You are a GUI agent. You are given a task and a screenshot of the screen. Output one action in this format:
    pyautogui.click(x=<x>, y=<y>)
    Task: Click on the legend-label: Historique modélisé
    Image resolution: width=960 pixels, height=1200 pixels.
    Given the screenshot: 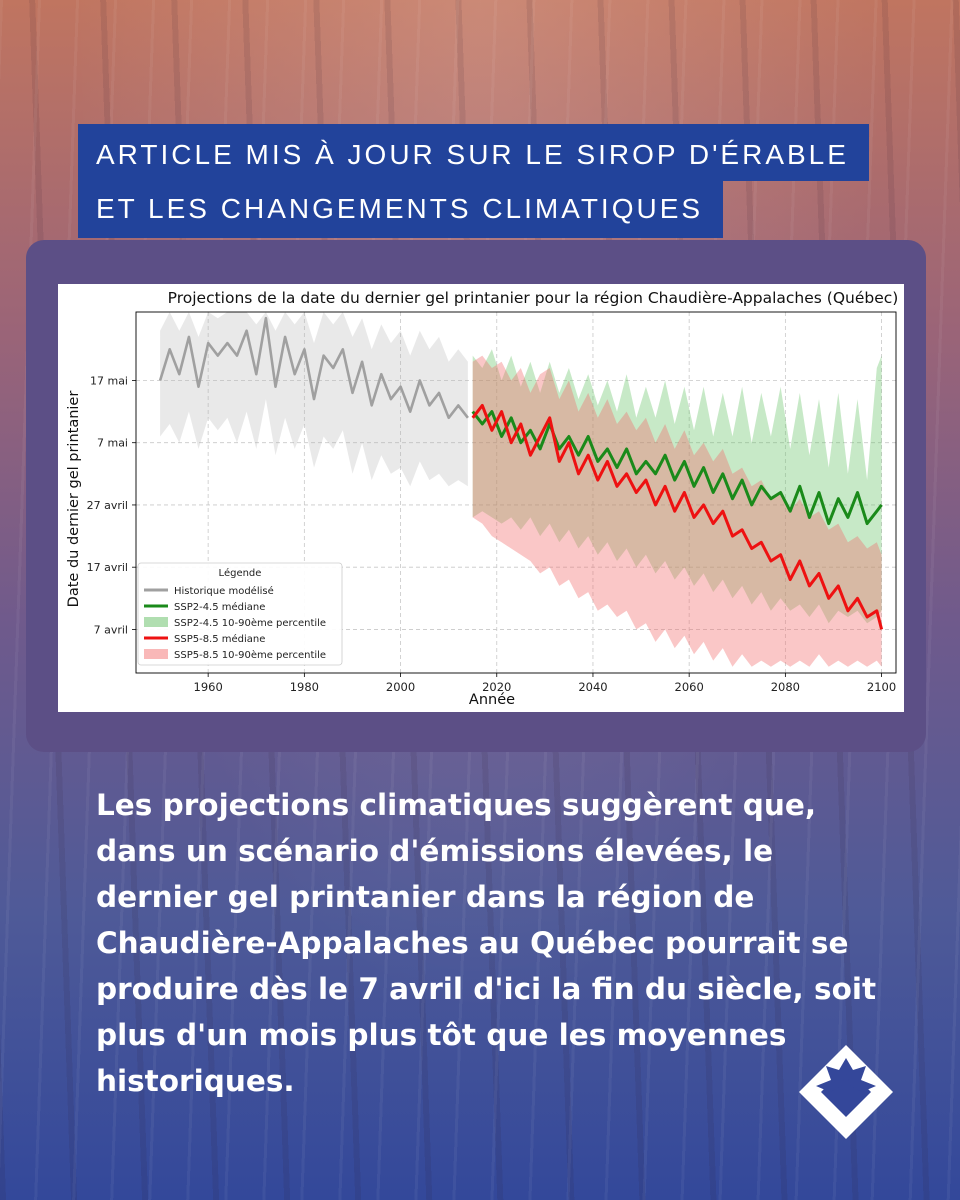 What is the action you would take?
    pyautogui.click(x=224, y=591)
    